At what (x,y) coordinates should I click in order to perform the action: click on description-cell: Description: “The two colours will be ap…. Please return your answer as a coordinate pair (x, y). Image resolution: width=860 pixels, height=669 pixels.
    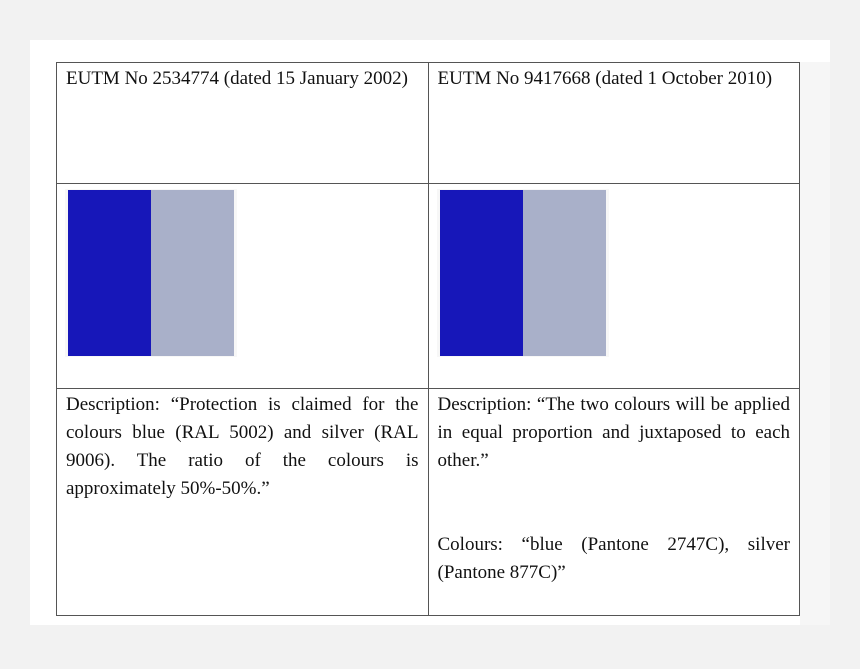
    Looking at the image, I should click on (613, 502).